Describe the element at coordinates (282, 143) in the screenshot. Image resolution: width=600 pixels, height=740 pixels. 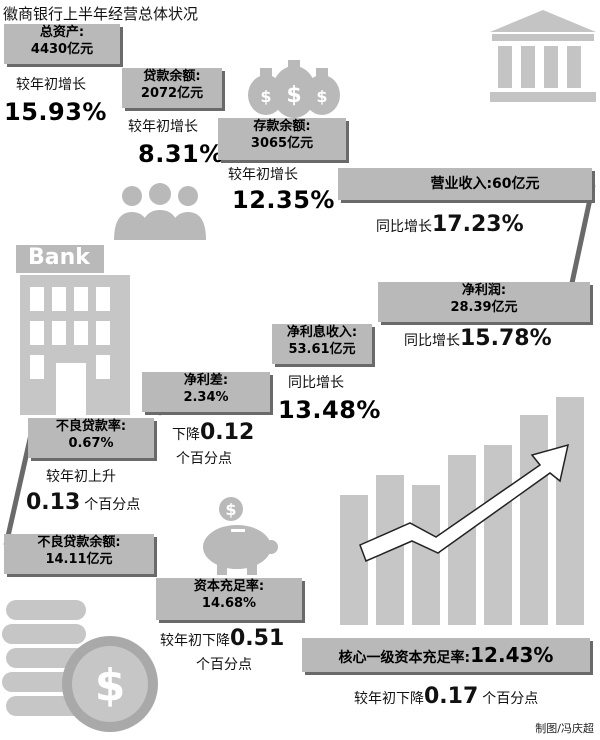
I see `deposits-value: 3065亿元` at that location.